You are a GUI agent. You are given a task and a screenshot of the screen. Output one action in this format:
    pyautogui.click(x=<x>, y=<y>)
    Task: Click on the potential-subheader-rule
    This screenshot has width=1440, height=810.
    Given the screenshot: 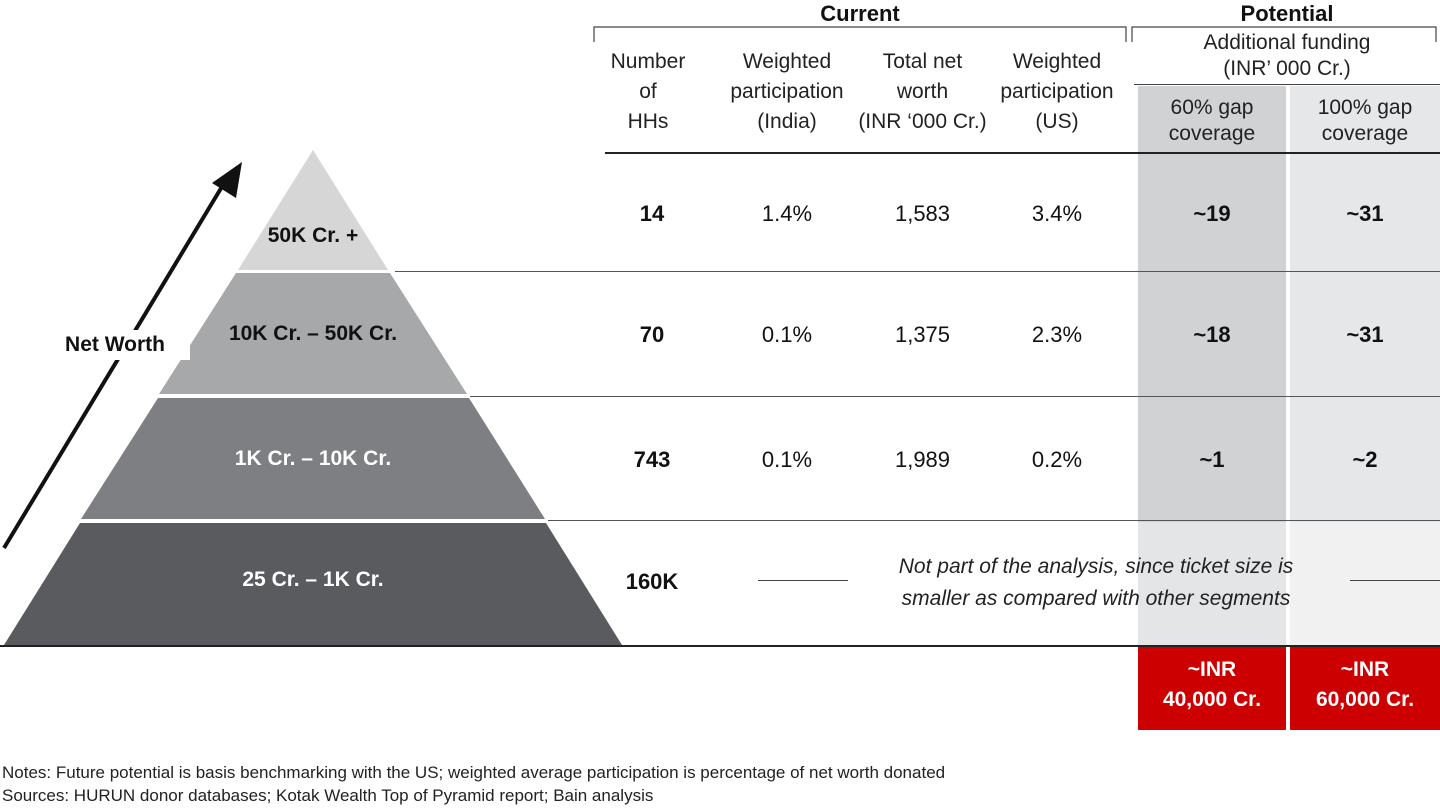 What is the action you would take?
    pyautogui.click(x=1287, y=84)
    